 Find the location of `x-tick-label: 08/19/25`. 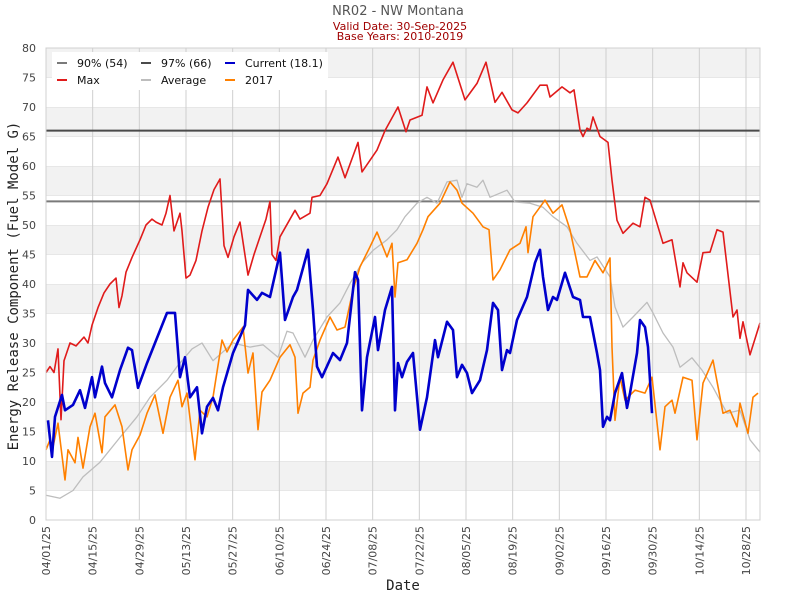

x-tick-label: 08/19/25 is located at coordinates (513, 550).